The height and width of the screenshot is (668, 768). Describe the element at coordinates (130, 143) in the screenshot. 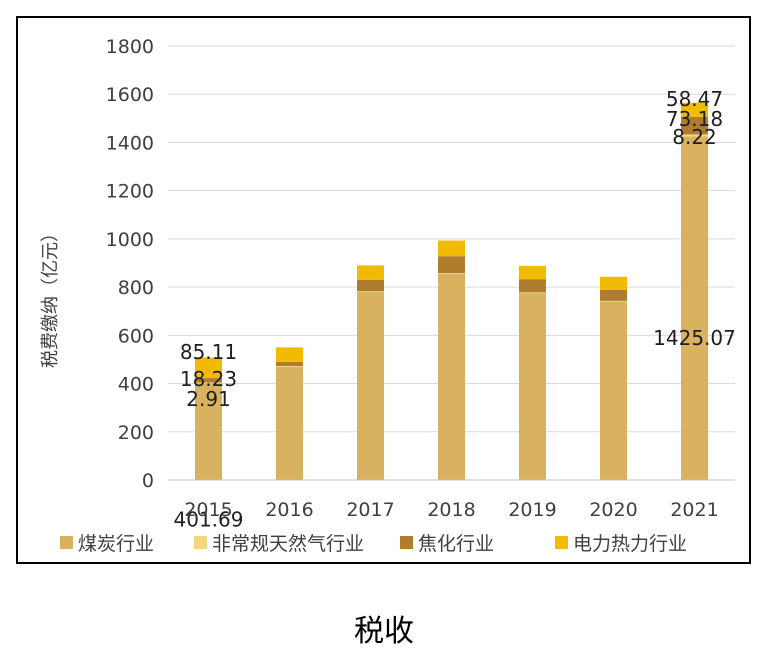

I see `y-tick-label: 1400` at that location.